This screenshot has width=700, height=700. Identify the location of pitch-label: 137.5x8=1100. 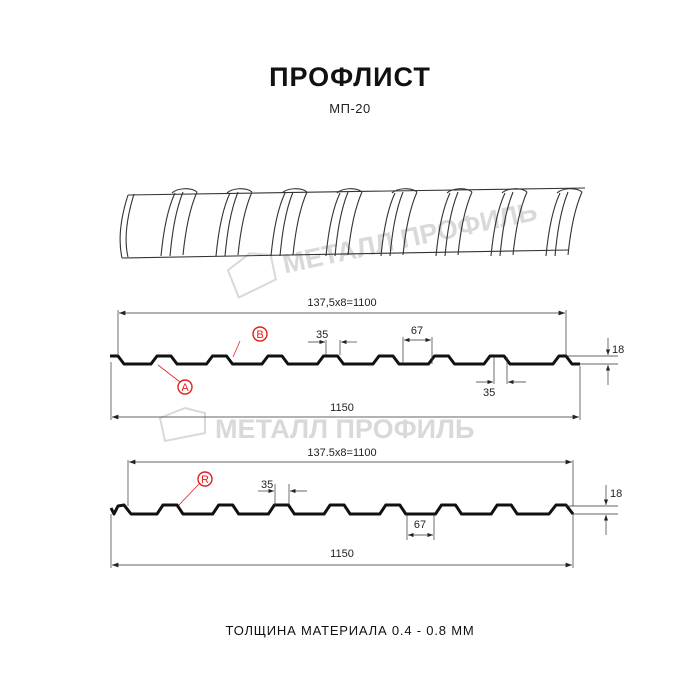
(341, 453).